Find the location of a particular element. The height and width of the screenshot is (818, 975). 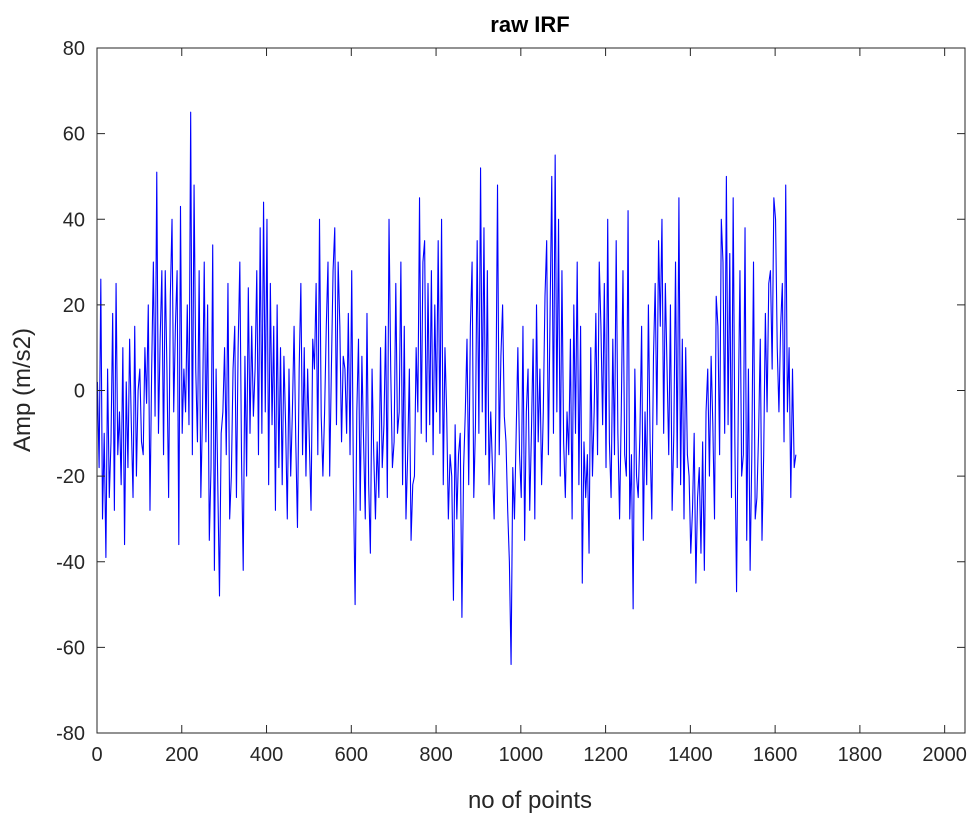

y-axis-label: Amp (m/s2) is located at coordinates (22, 390).